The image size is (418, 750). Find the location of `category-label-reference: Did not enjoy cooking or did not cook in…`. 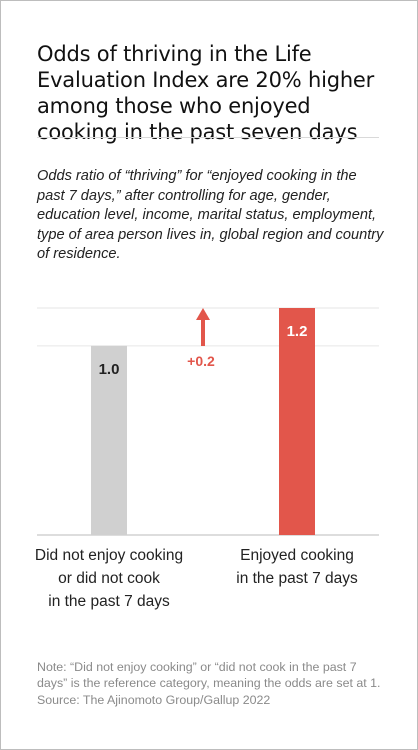

category-label-reference: Did not enjoy cooking or did not cook in… is located at coordinates (109, 578).